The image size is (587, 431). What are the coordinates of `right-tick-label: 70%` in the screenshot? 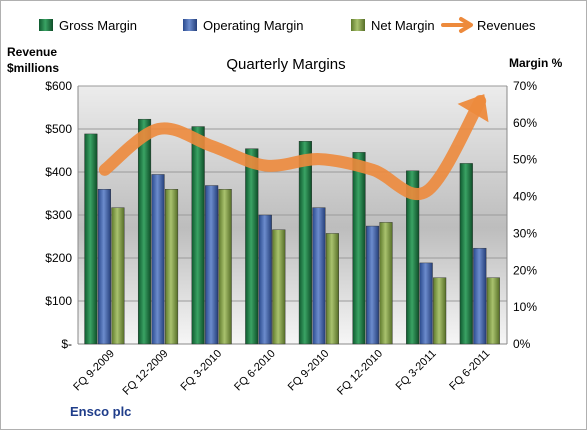 It's located at (525, 86).